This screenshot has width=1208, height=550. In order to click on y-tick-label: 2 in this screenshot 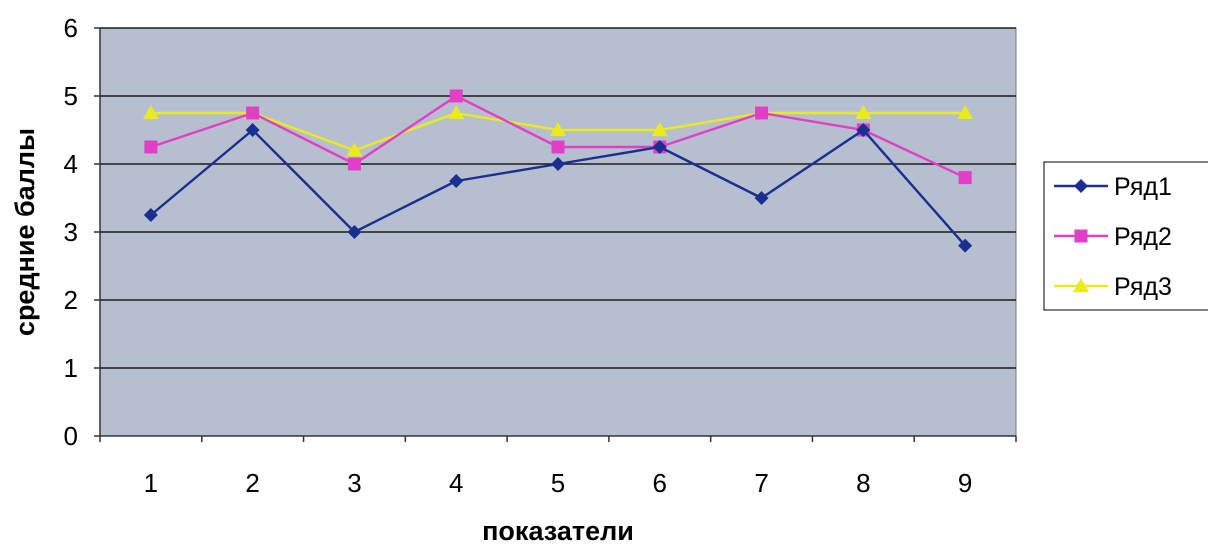, I will do `click(71, 300)`.